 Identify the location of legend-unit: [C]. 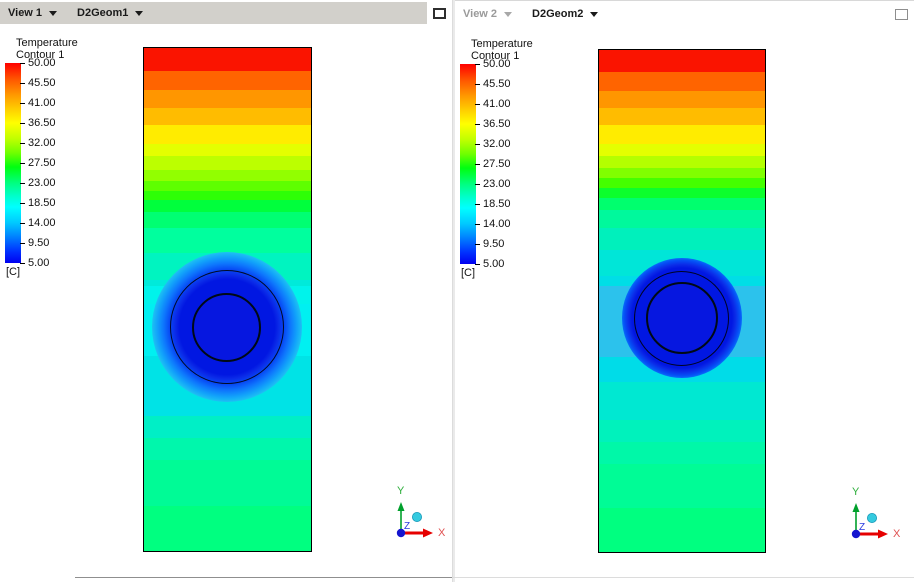
(13, 272).